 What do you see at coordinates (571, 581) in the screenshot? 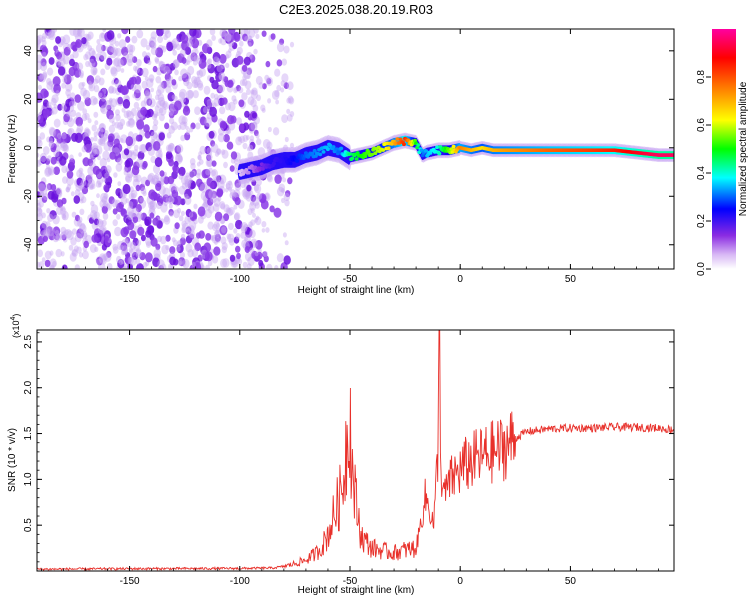
I see `snr-xtick-label: 50` at bounding box center [571, 581].